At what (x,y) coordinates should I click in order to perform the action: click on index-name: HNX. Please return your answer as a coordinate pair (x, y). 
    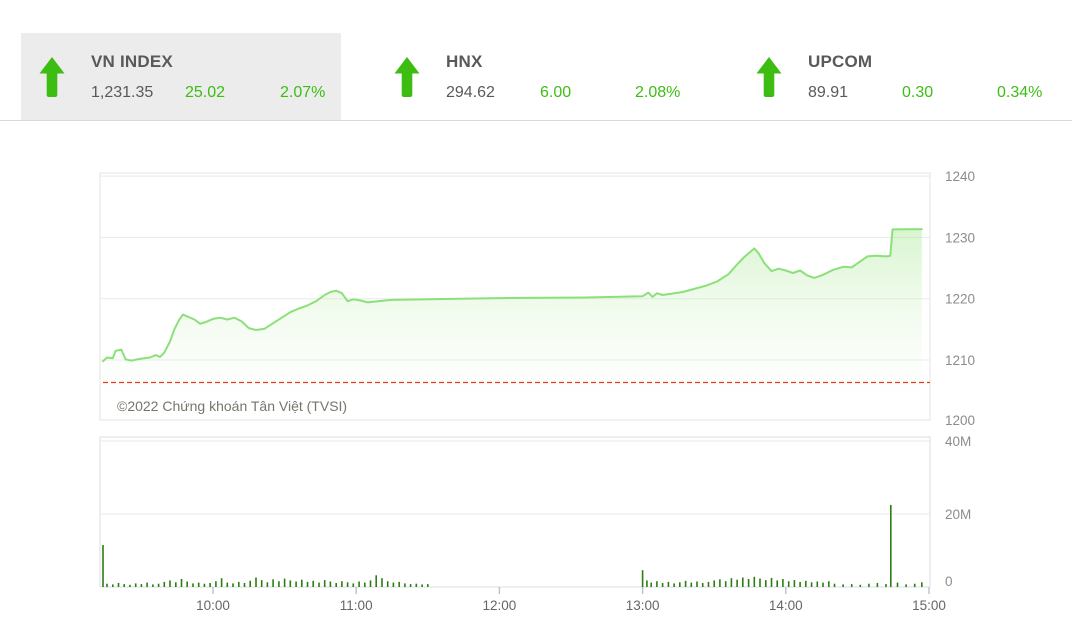
    Looking at the image, I should click on (464, 61).